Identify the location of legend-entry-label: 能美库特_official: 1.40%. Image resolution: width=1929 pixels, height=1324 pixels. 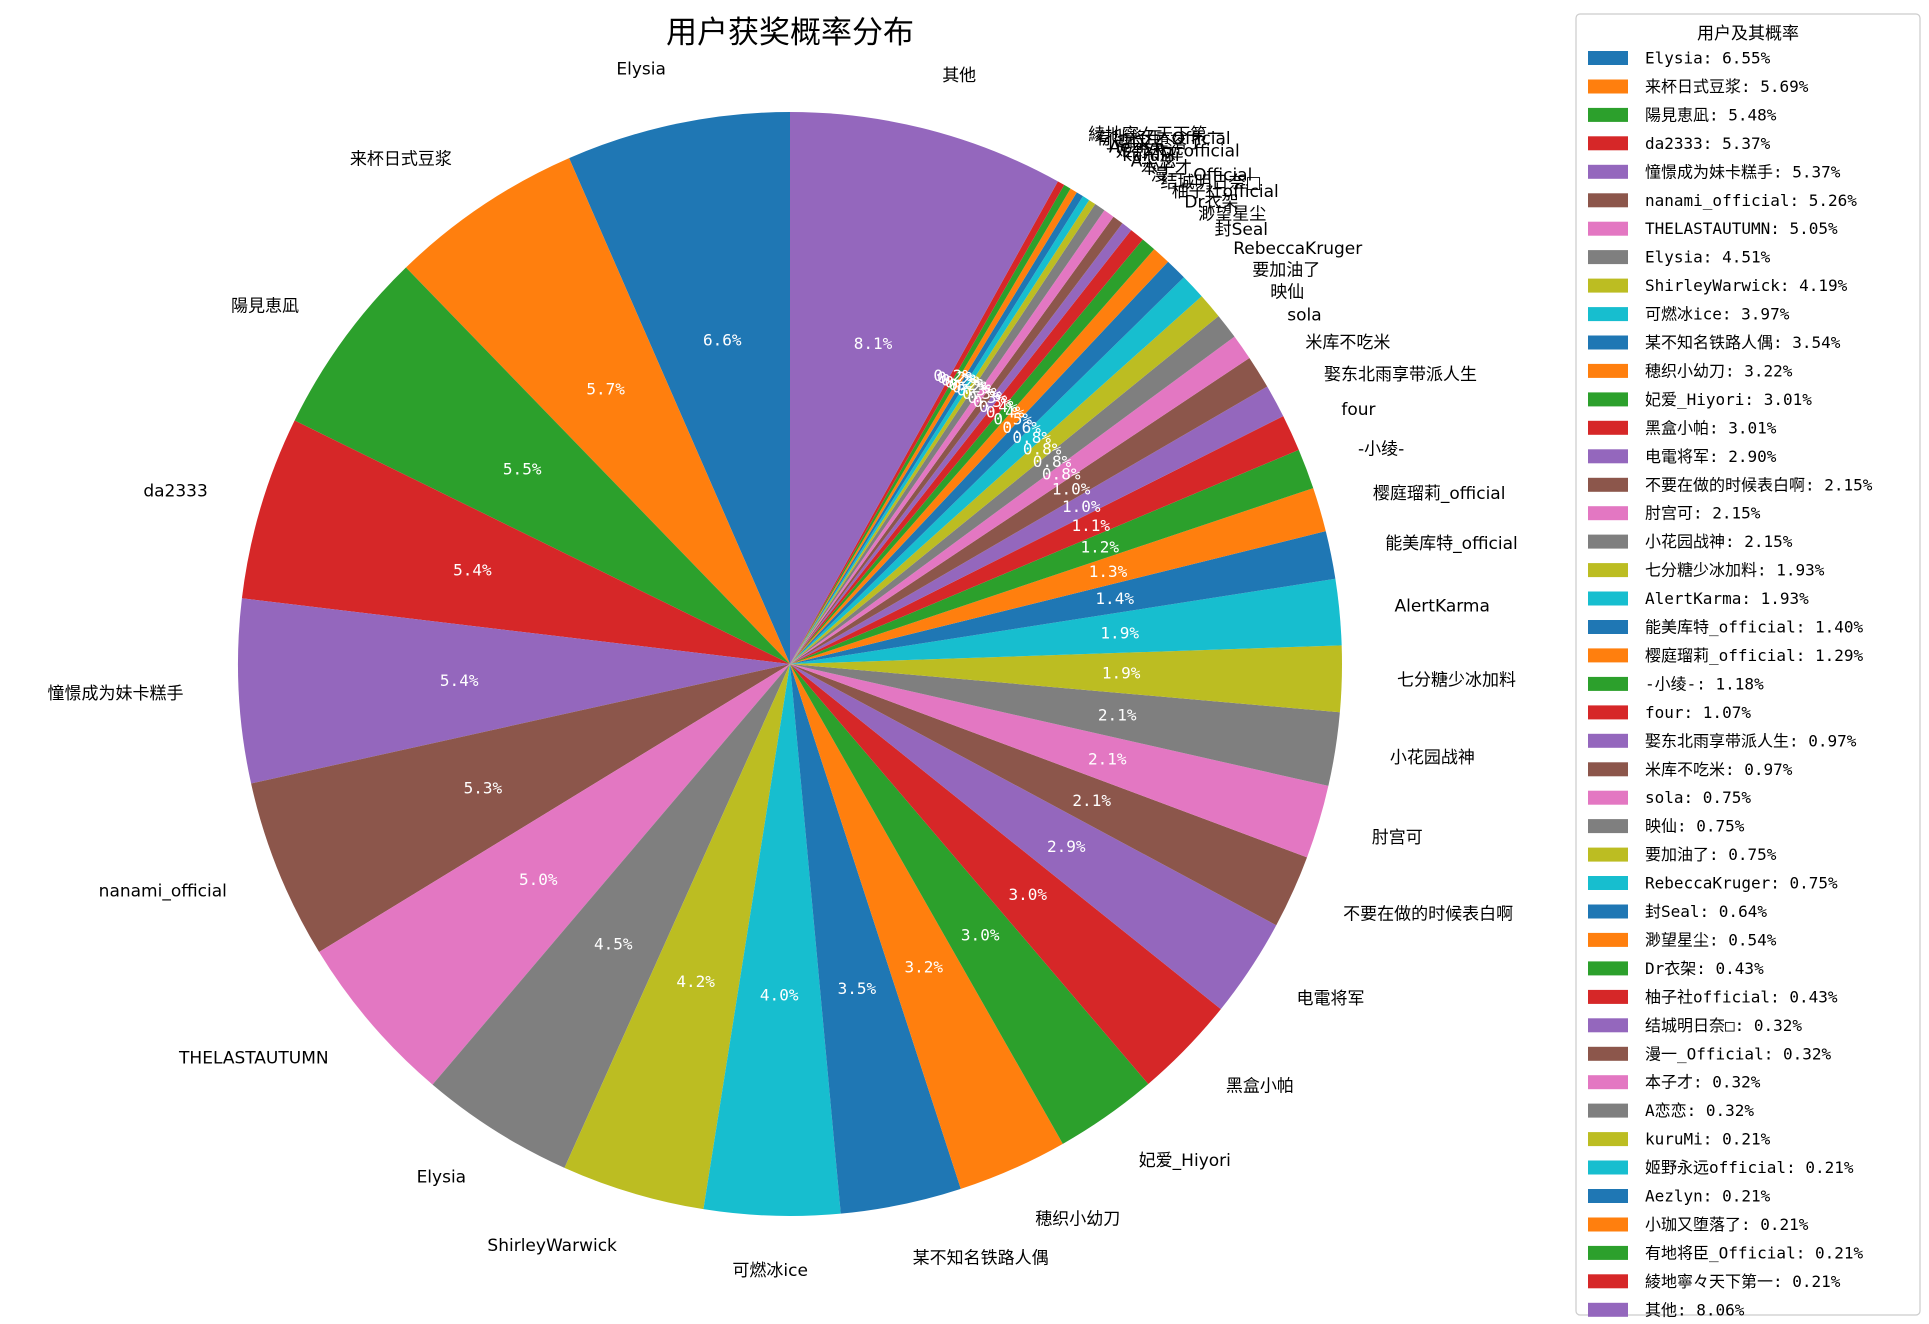
(1754, 627).